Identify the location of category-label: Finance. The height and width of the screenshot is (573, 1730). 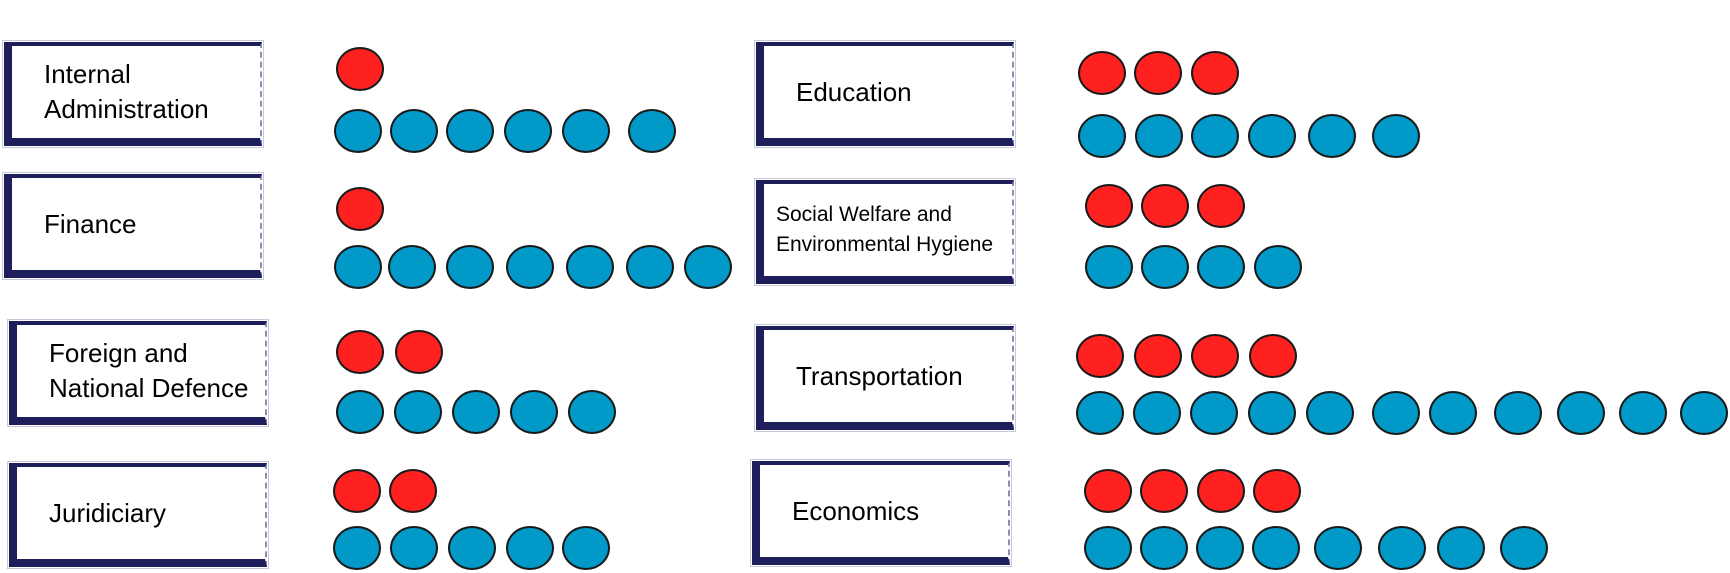
(90, 223).